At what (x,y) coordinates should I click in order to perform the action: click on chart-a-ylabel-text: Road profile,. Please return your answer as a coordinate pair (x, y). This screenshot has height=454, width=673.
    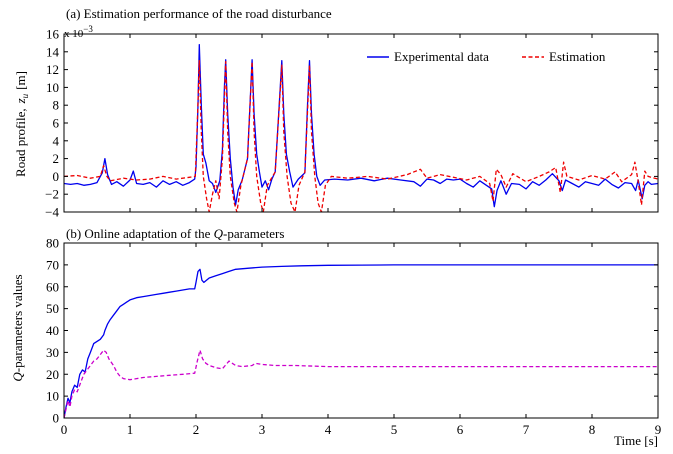
    Looking at the image, I should click on (20, 142).